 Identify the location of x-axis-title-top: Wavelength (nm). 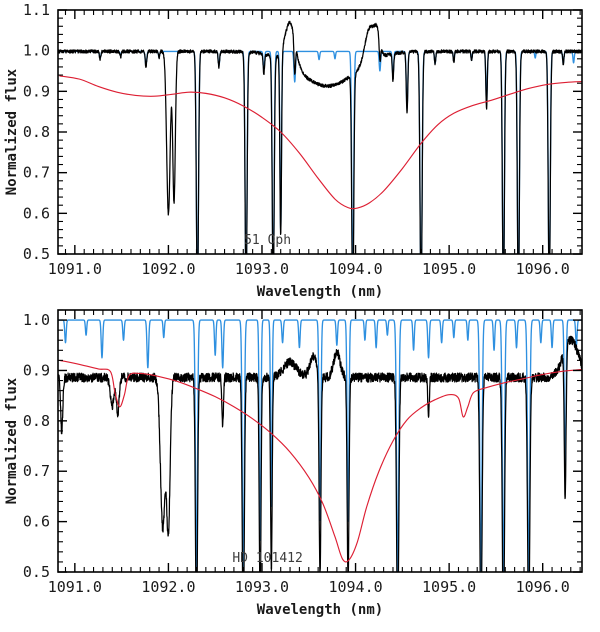
(320, 292).